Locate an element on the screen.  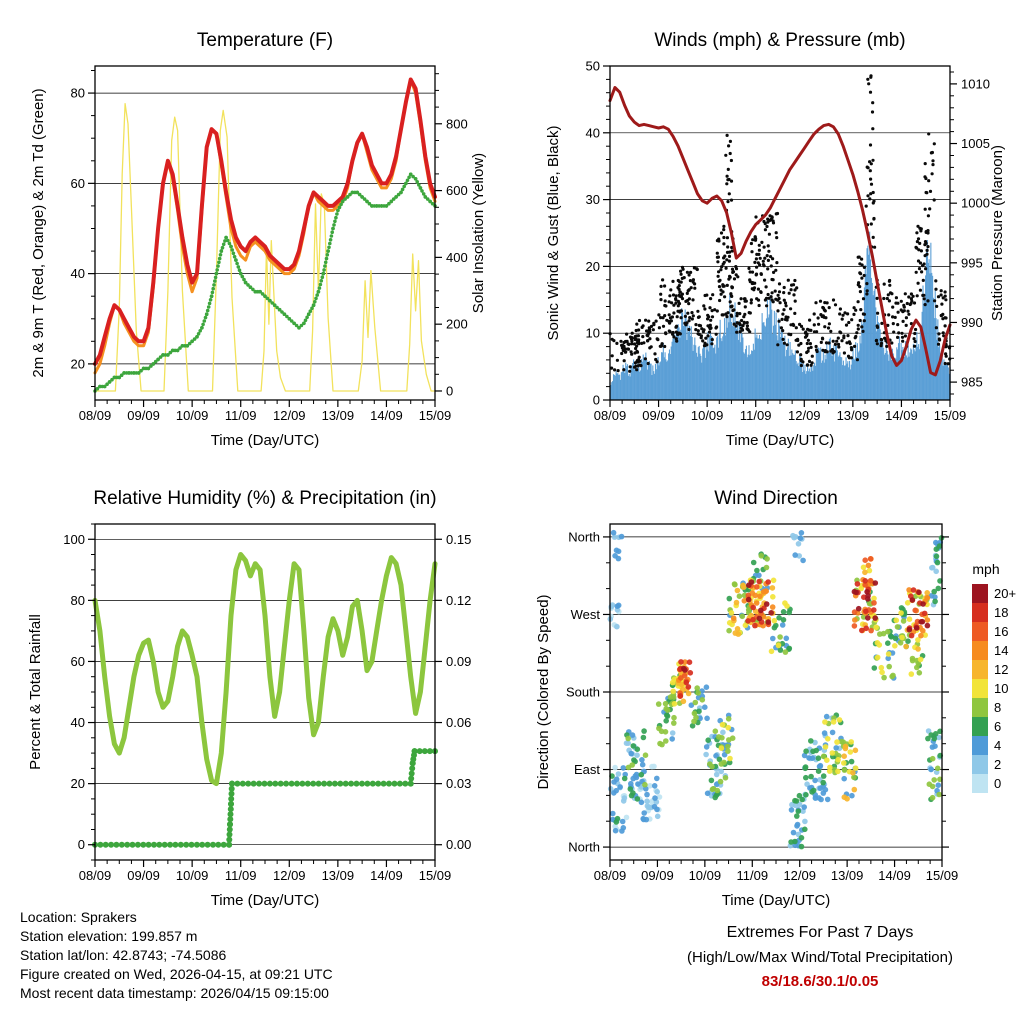
svg-text: 4 is located at coordinates (997, 745).